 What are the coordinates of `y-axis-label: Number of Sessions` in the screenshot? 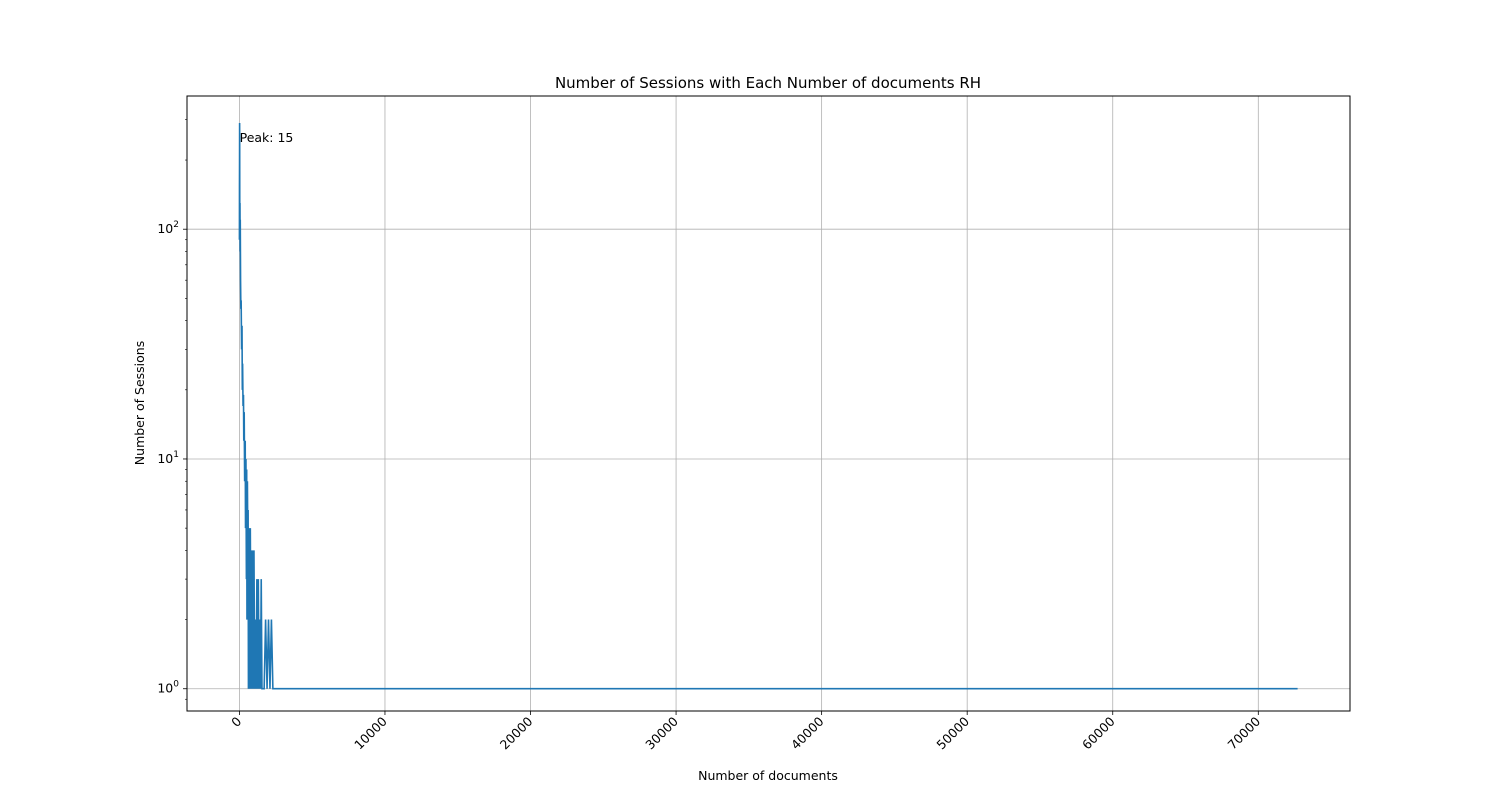 It's located at (139, 403).